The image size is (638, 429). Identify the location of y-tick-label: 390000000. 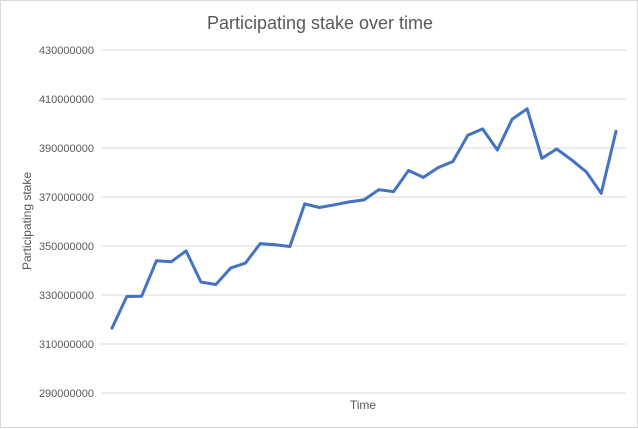
(66, 149).